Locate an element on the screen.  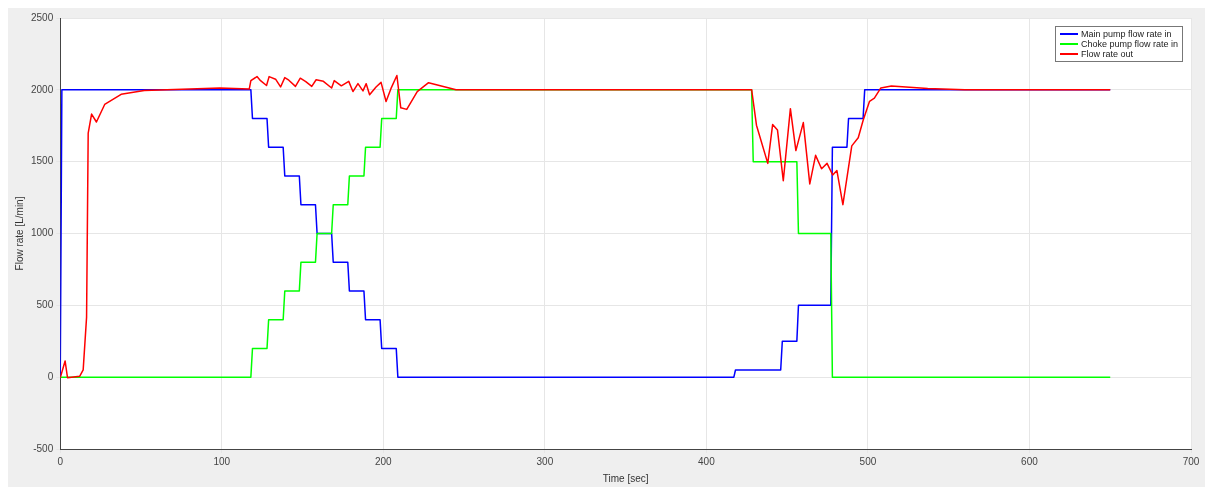
x-tick-label: 500 is located at coordinates (868, 461).